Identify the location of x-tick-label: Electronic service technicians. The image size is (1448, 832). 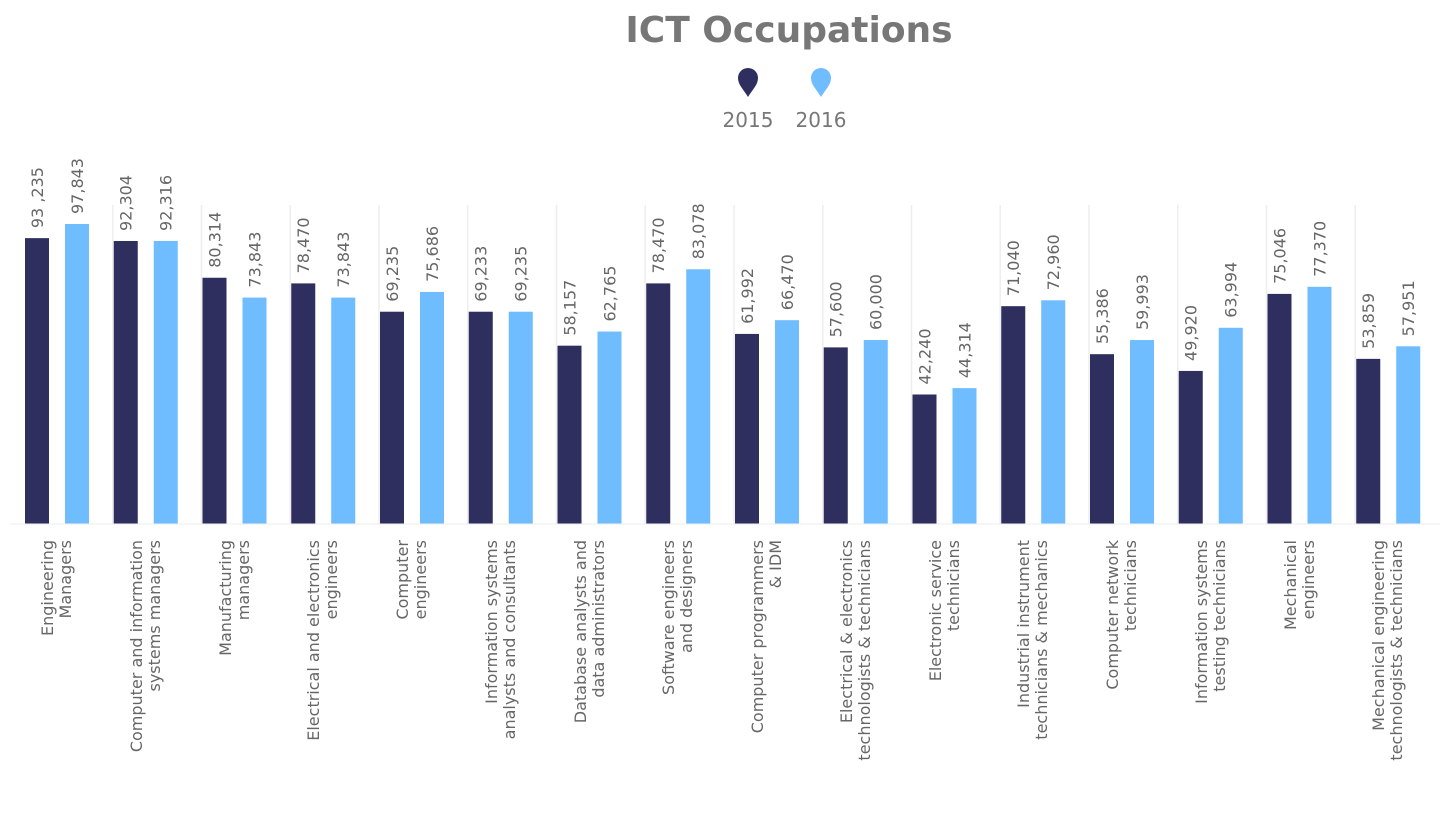
(944, 611).